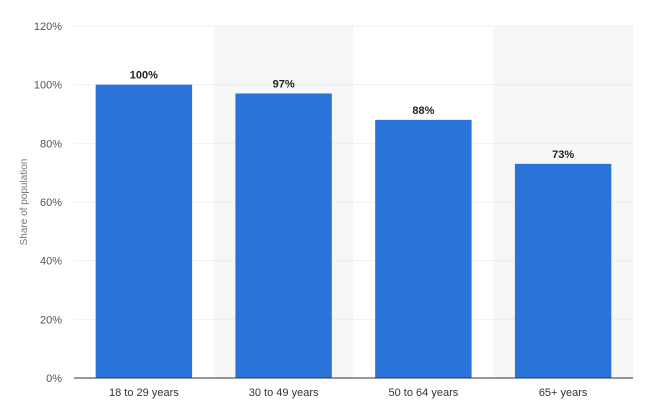  Describe the element at coordinates (48, 86) in the screenshot. I see `y-tick-label: 100%` at that location.